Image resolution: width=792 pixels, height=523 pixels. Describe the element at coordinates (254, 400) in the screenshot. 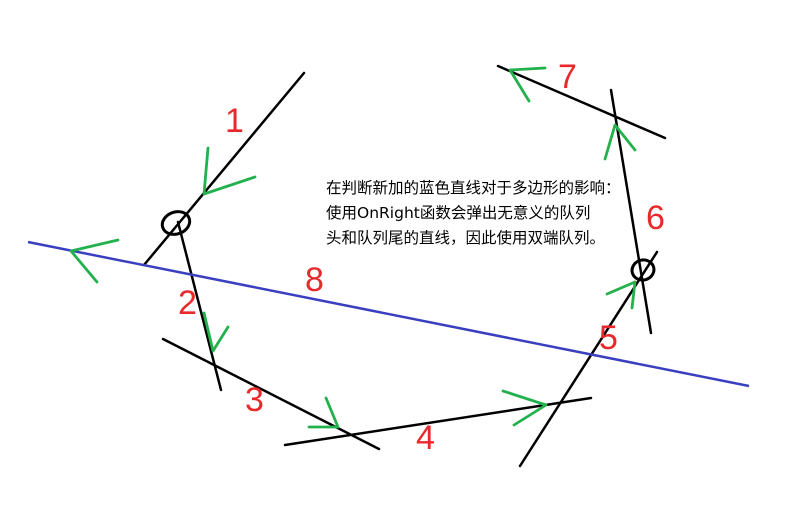

I see `label-3: 3` at that location.